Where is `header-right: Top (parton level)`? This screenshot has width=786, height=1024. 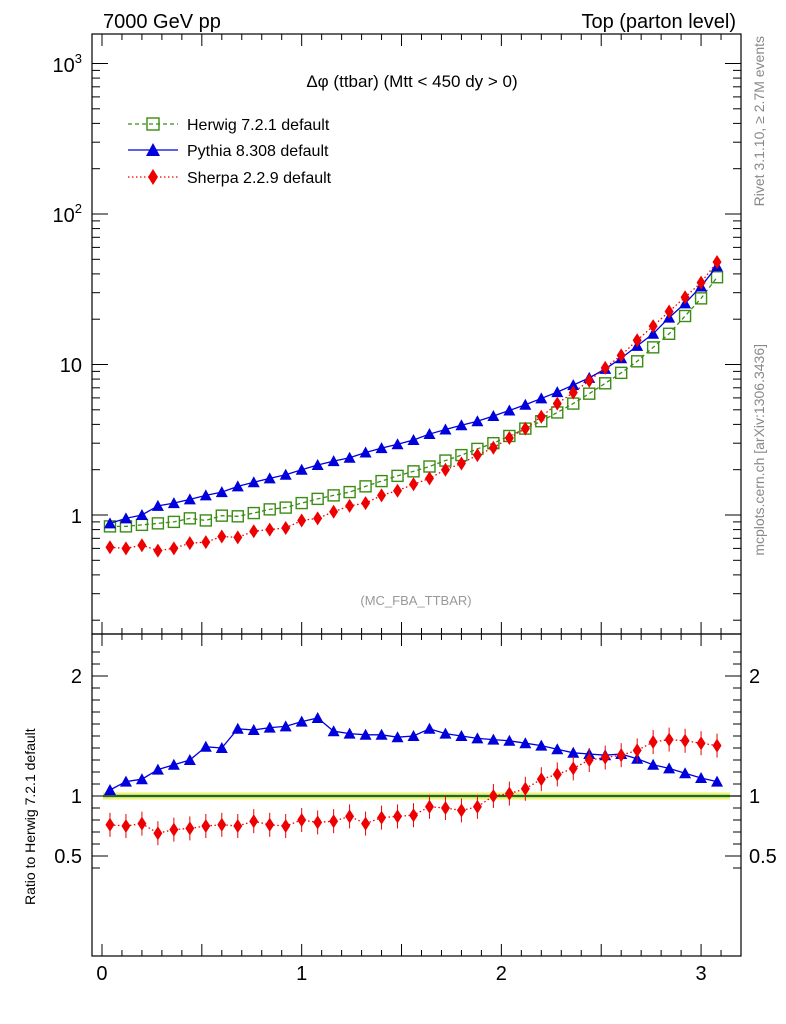
header-right: Top (parton level) is located at coordinates (658, 22).